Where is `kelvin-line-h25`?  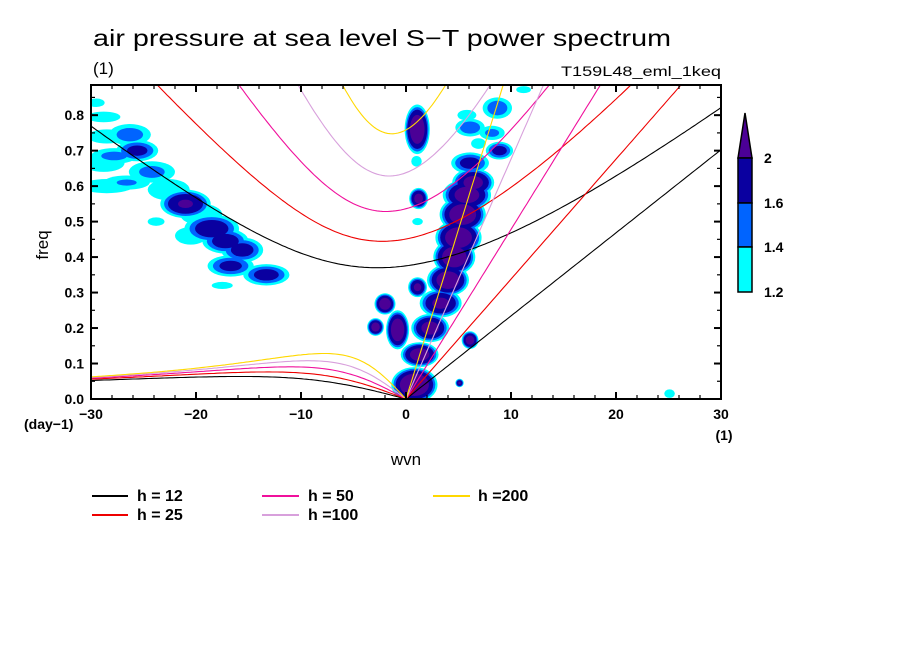
kelvin-line-h25 is located at coordinates (543, 242).